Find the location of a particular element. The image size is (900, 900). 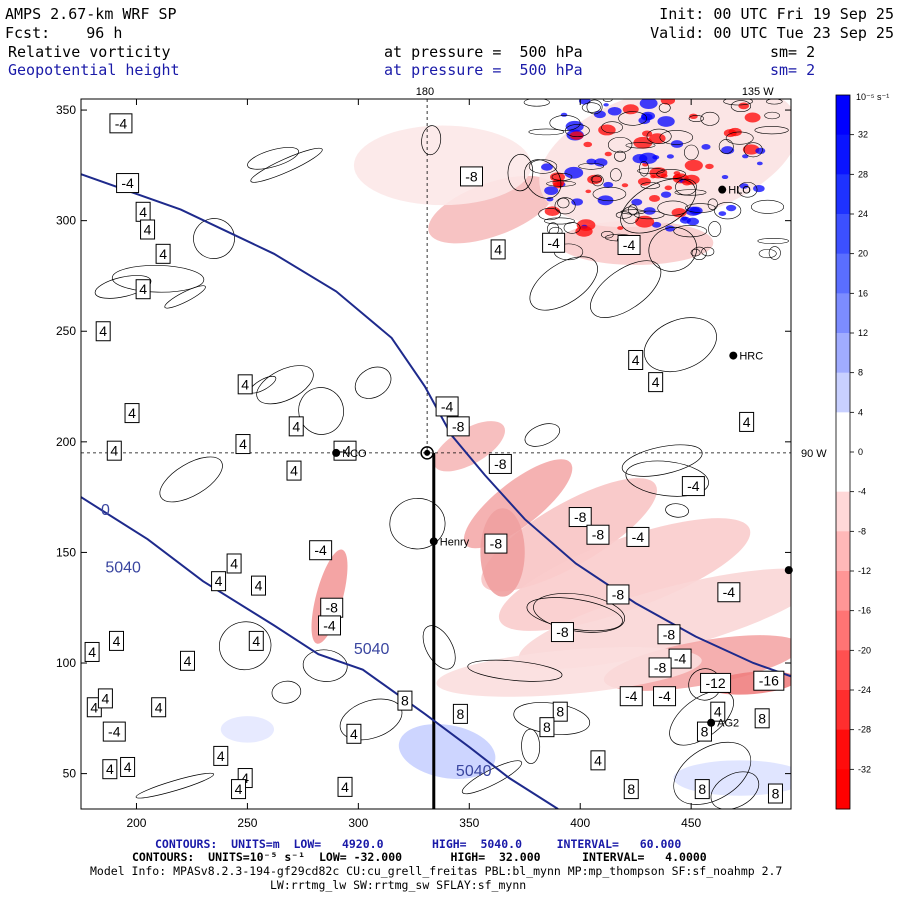

field2-level: at pressure = 500 hPa is located at coordinates (483, 70).